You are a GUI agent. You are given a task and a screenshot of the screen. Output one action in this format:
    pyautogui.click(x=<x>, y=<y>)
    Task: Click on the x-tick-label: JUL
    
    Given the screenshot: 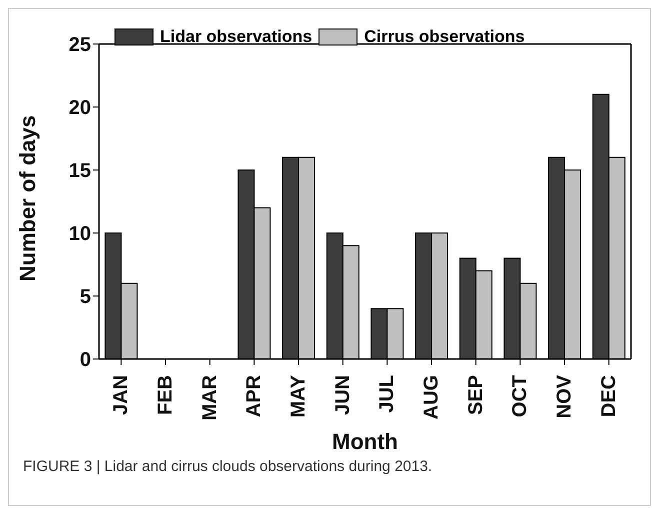 What is the action you would take?
    pyautogui.click(x=387, y=394)
    